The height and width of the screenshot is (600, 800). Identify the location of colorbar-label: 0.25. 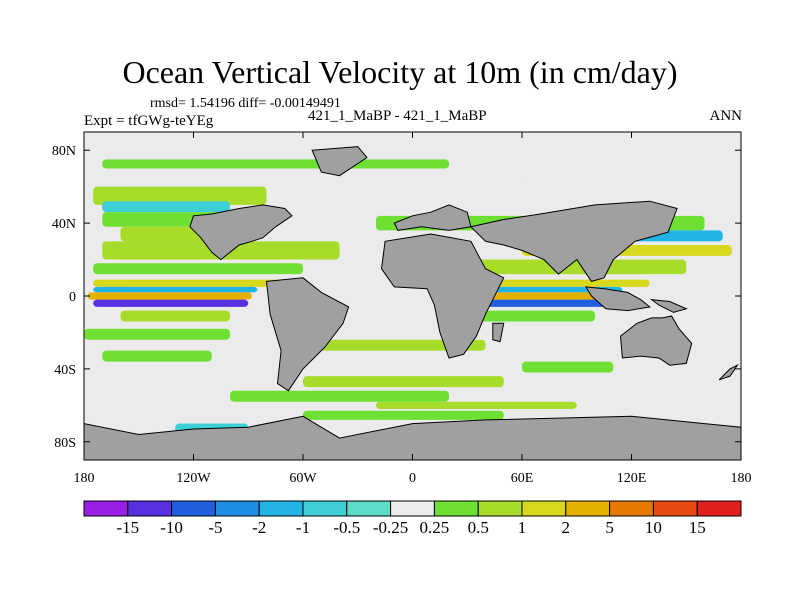
(435, 527).